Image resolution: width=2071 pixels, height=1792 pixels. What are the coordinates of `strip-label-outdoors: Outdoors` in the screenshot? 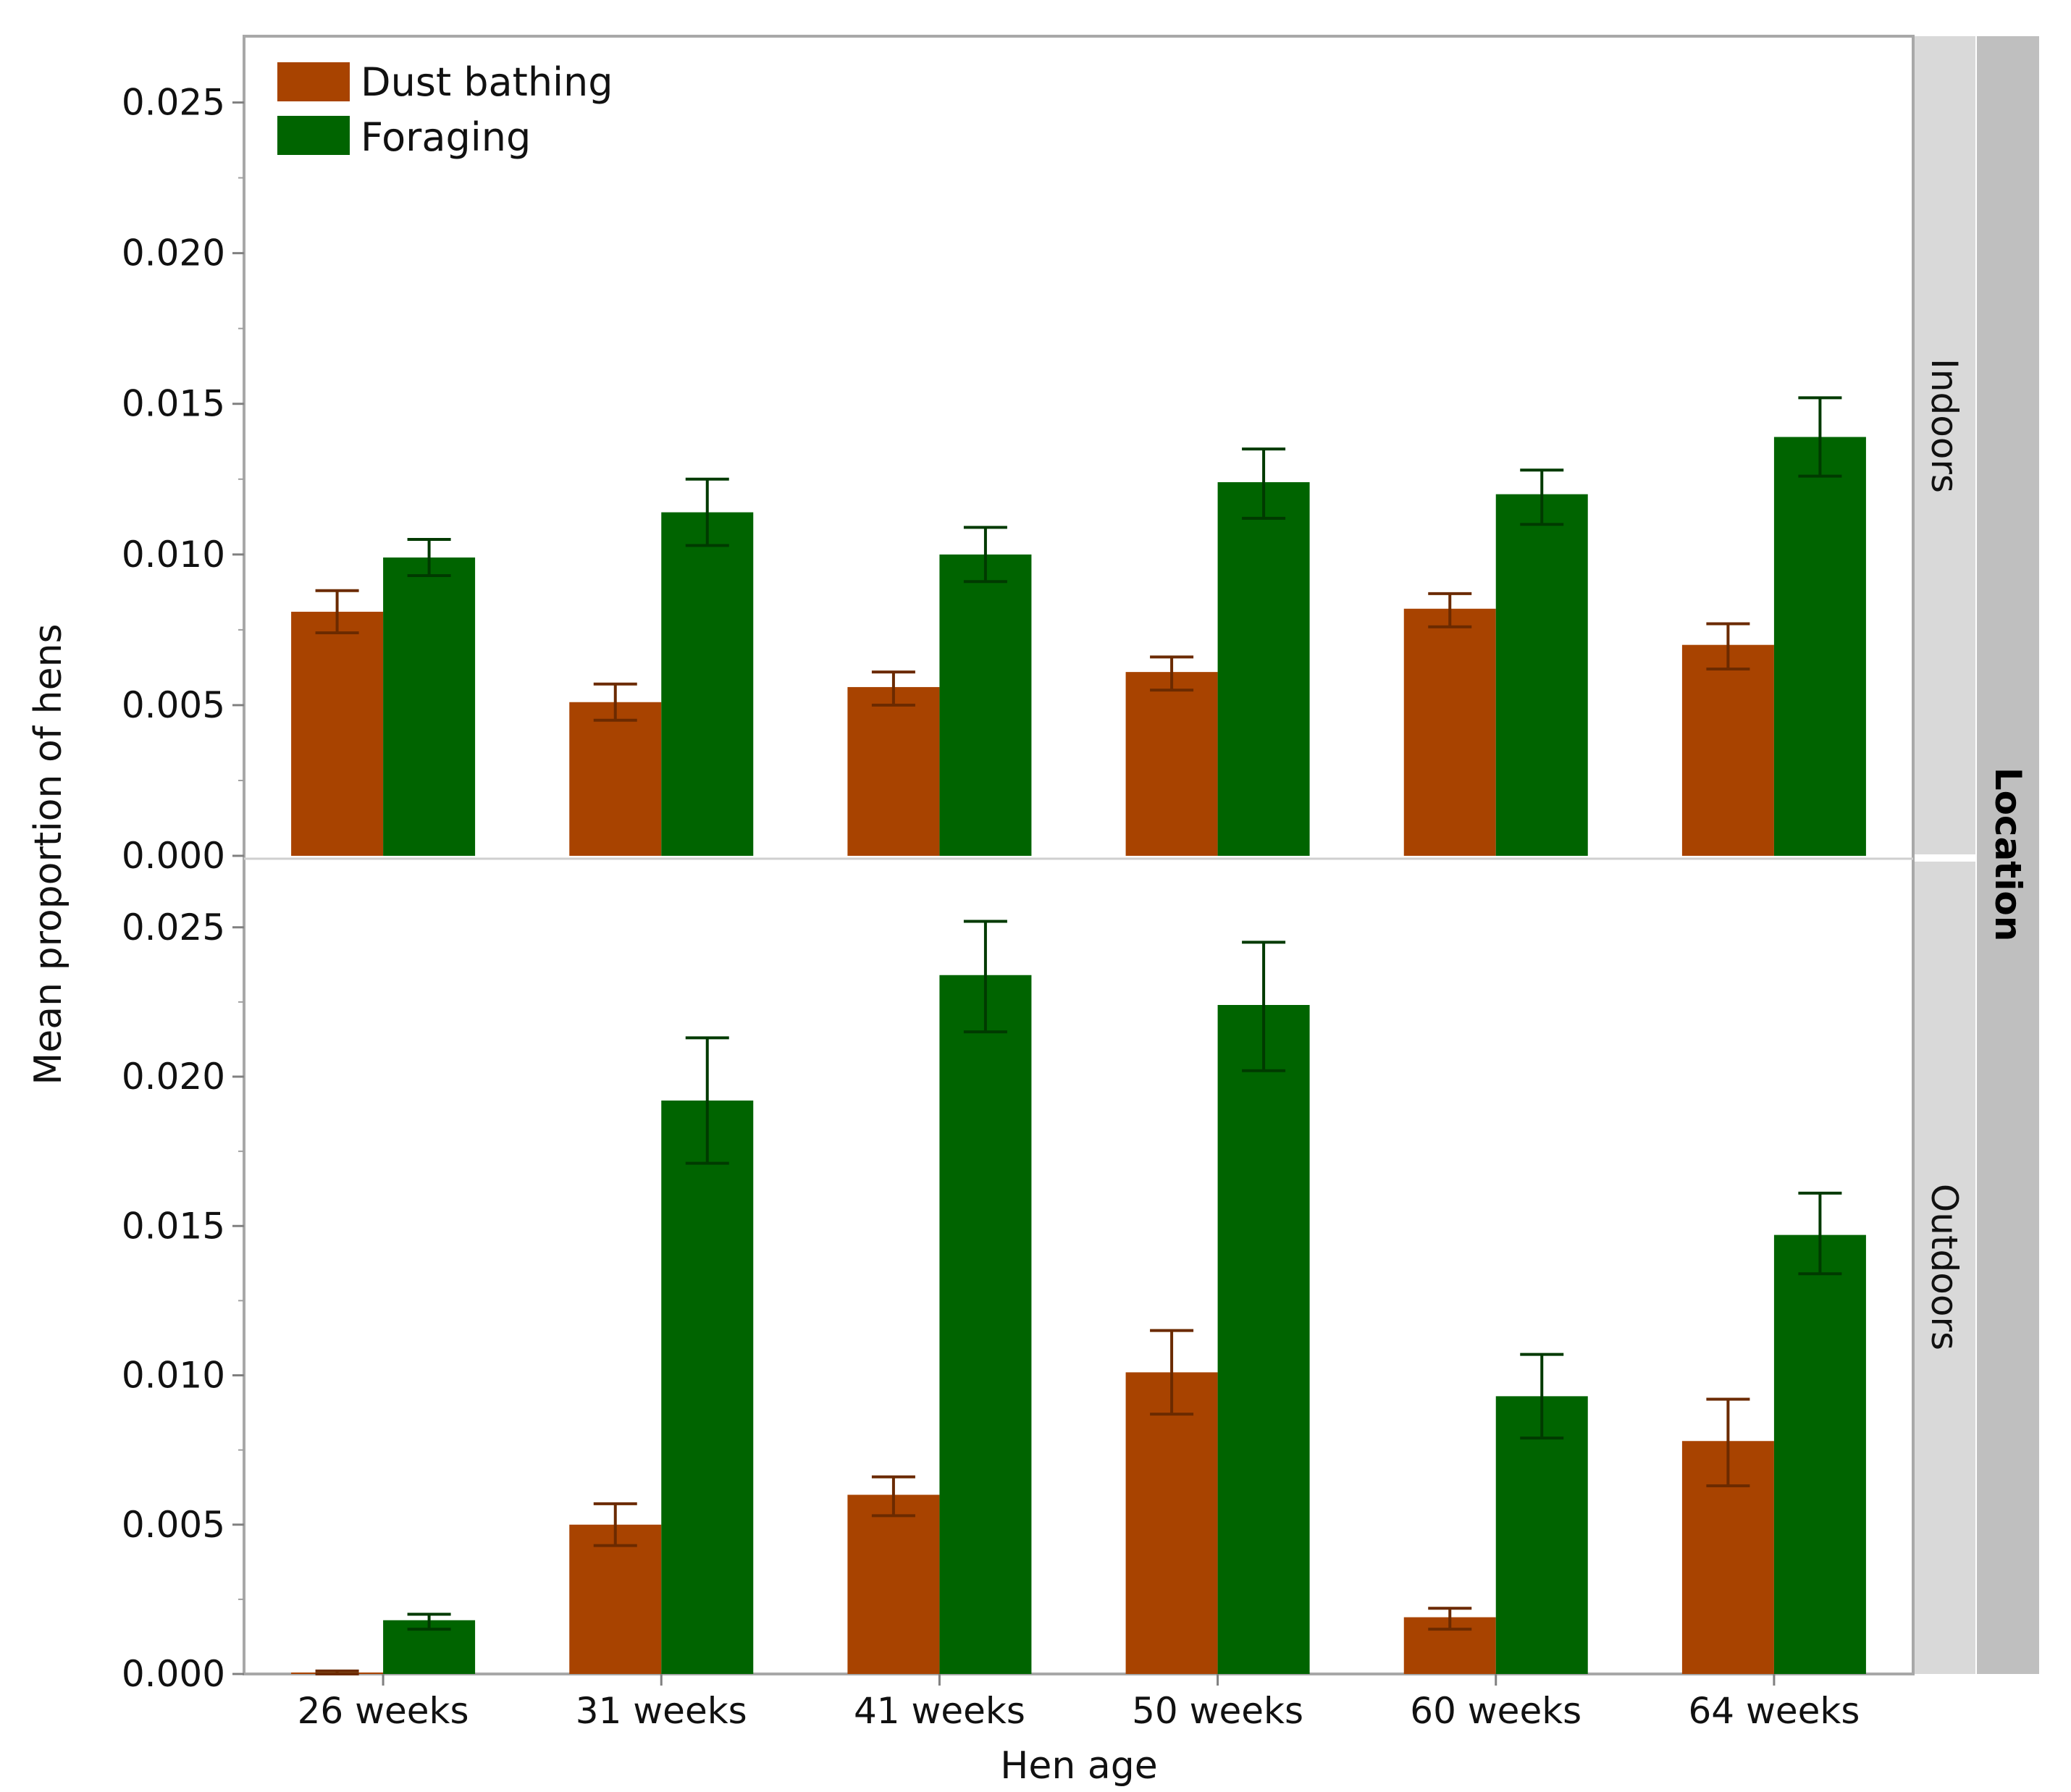 It's located at (1944, 1267).